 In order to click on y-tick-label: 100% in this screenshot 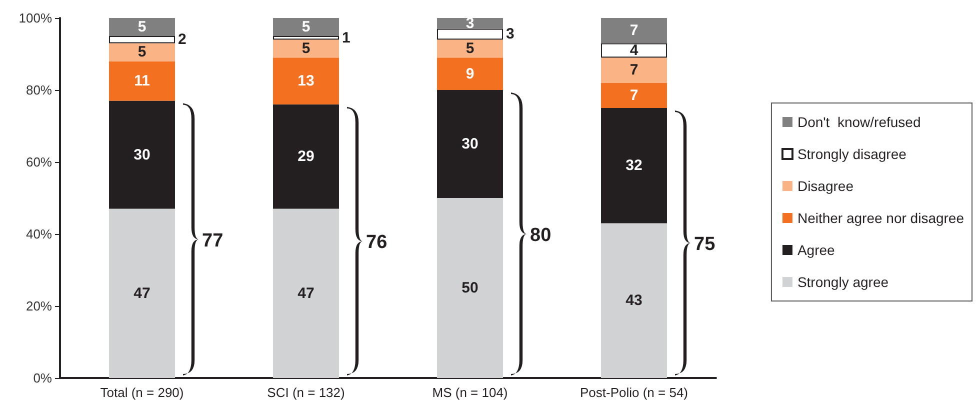, I will do `click(35, 18)`.